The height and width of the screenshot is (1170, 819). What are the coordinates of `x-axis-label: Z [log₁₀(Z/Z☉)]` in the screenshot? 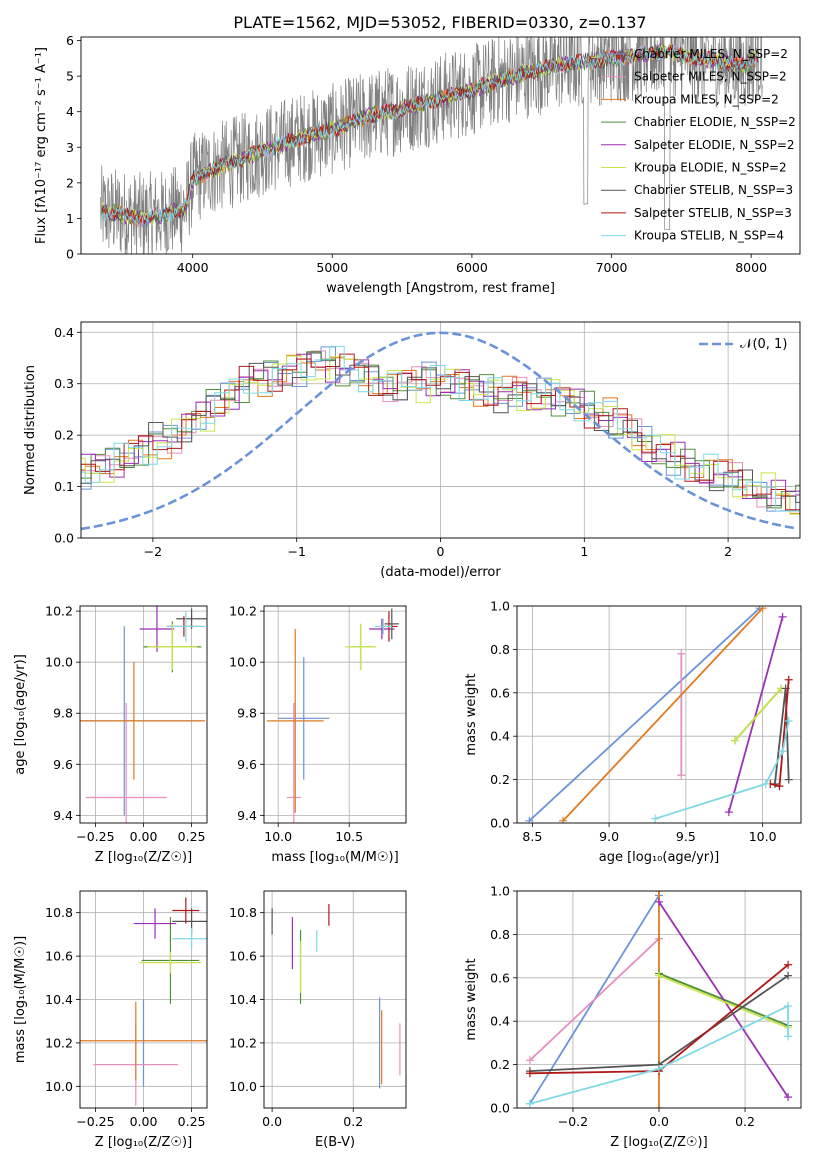 It's located at (143, 857).